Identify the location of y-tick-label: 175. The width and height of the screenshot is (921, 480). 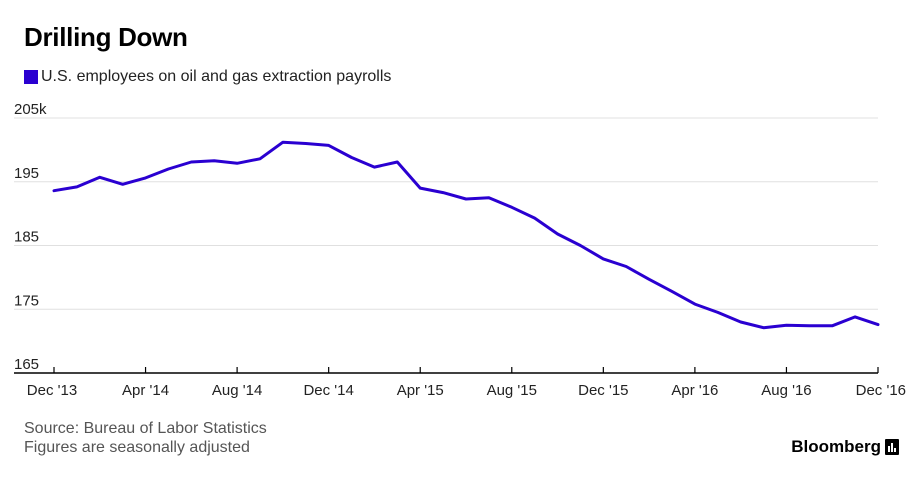
(26, 300).